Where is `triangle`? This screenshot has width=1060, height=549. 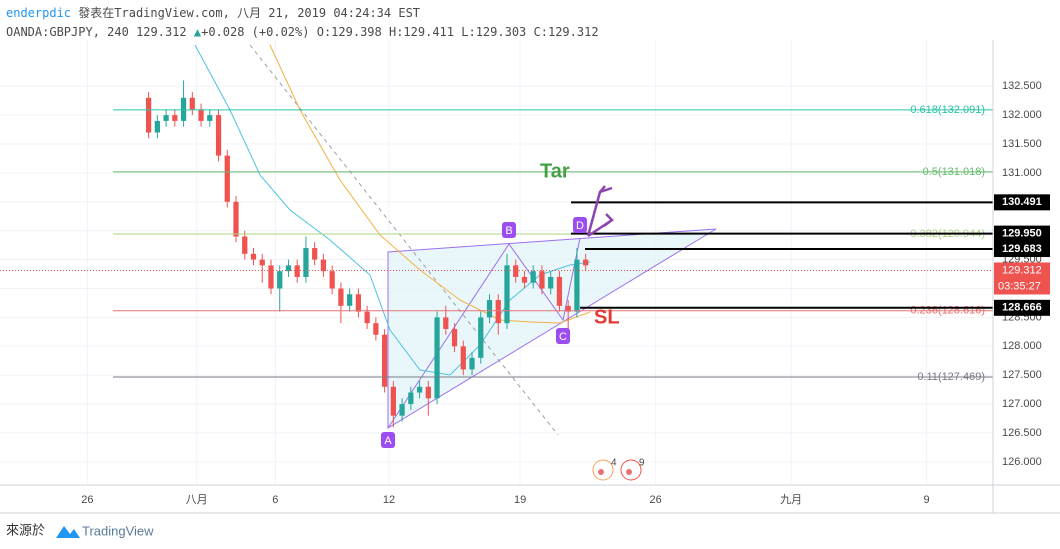 triangle is located at coordinates (552, 328).